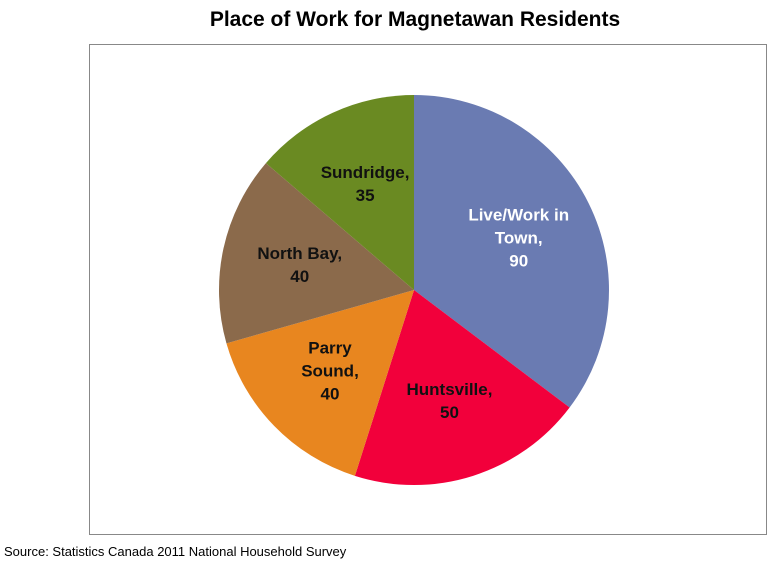 This screenshot has width=780, height=569. Describe the element at coordinates (449, 413) in the screenshot. I see `slice-value: 50` at that location.